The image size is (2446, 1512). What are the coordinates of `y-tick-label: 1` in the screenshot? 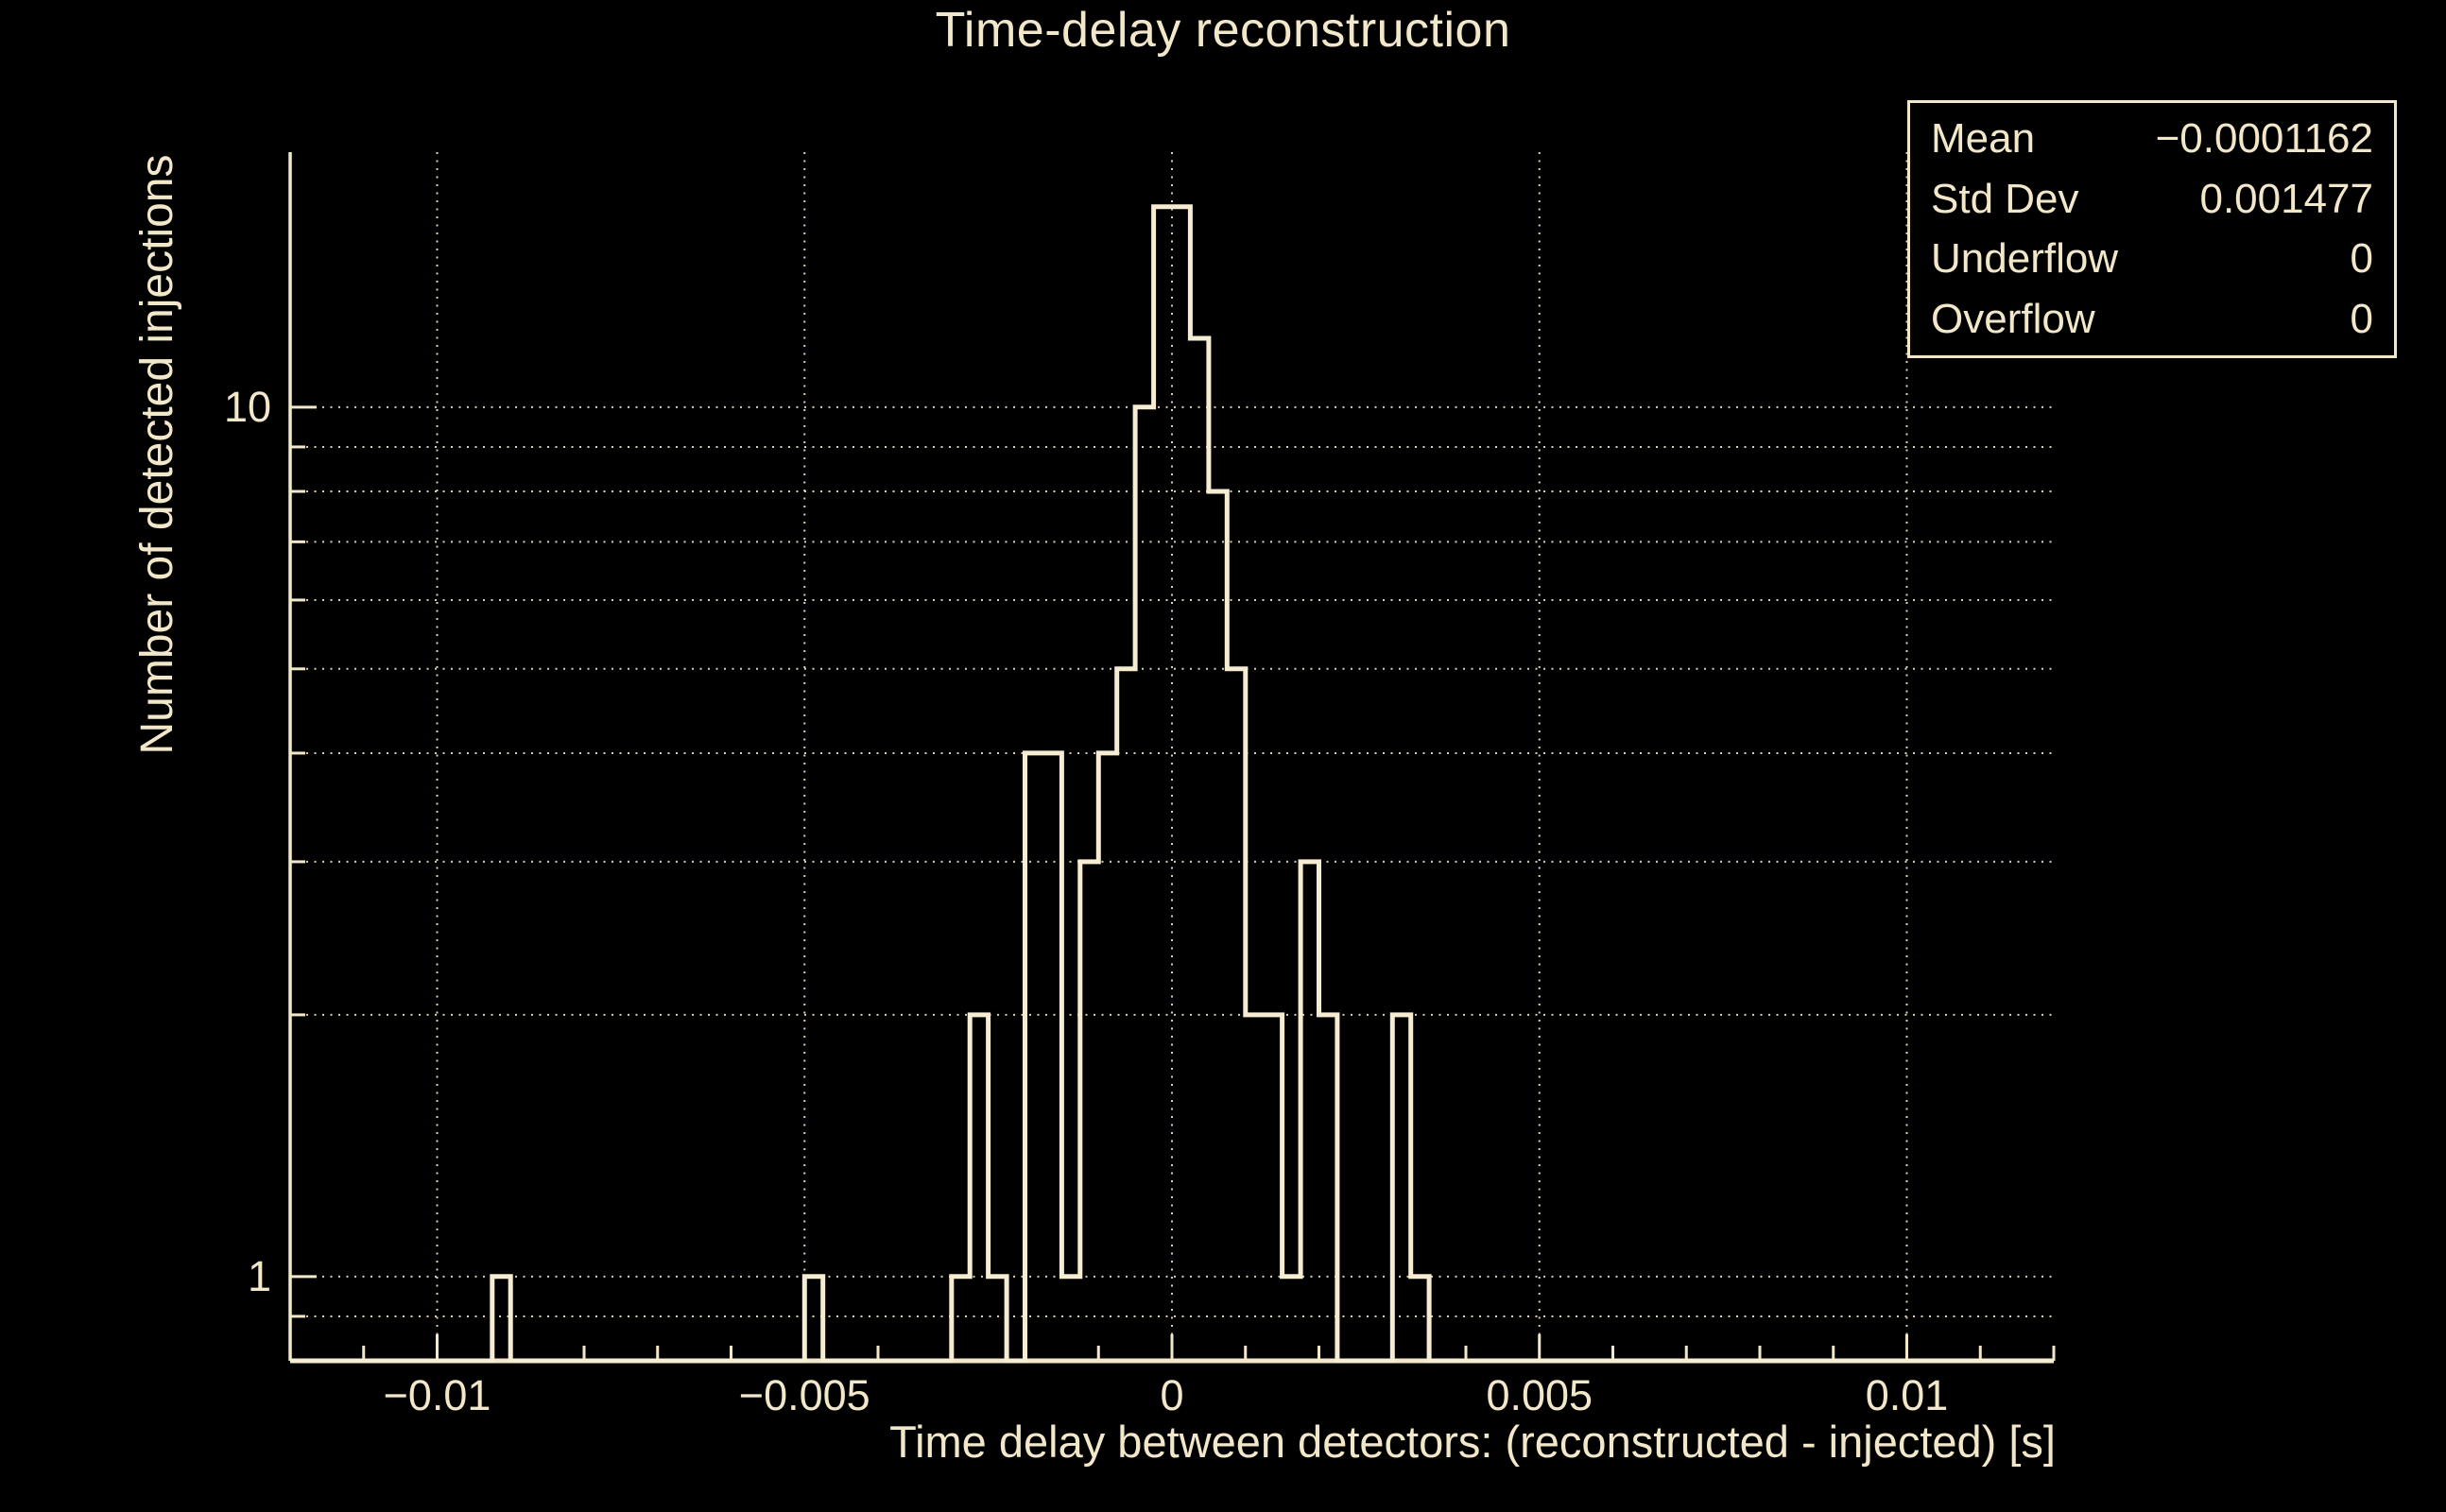 It's located at (259, 1275).